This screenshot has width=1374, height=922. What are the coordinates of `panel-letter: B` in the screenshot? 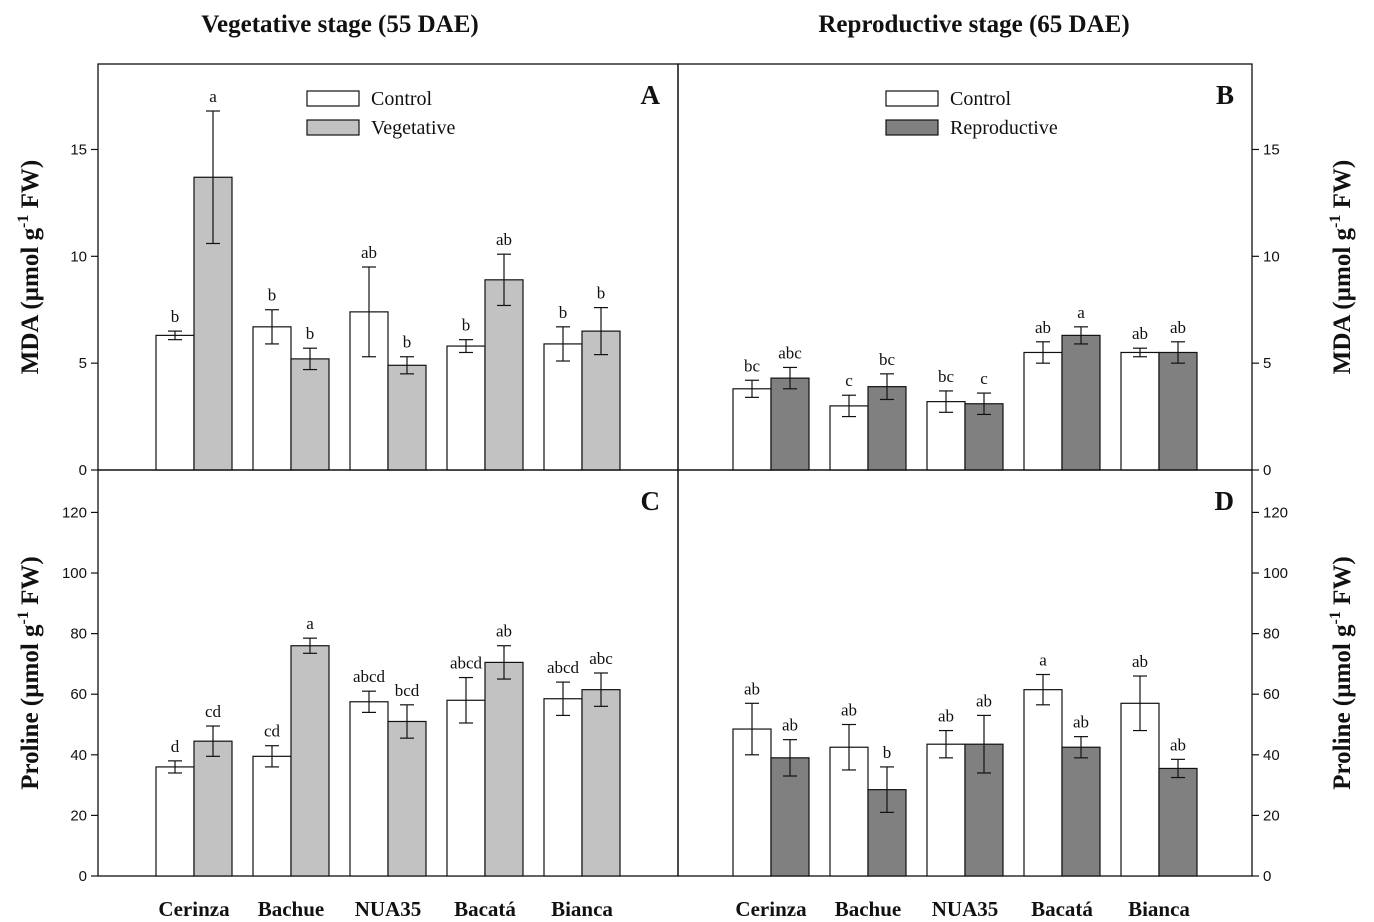 It's located at (1225, 95).